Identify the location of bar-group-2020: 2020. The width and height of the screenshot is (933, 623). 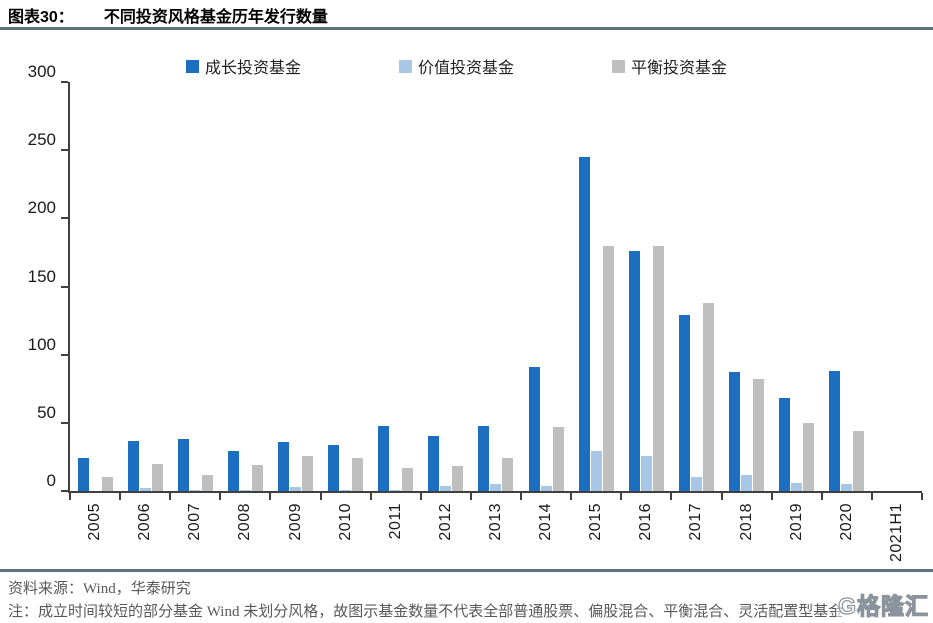
(847, 311).